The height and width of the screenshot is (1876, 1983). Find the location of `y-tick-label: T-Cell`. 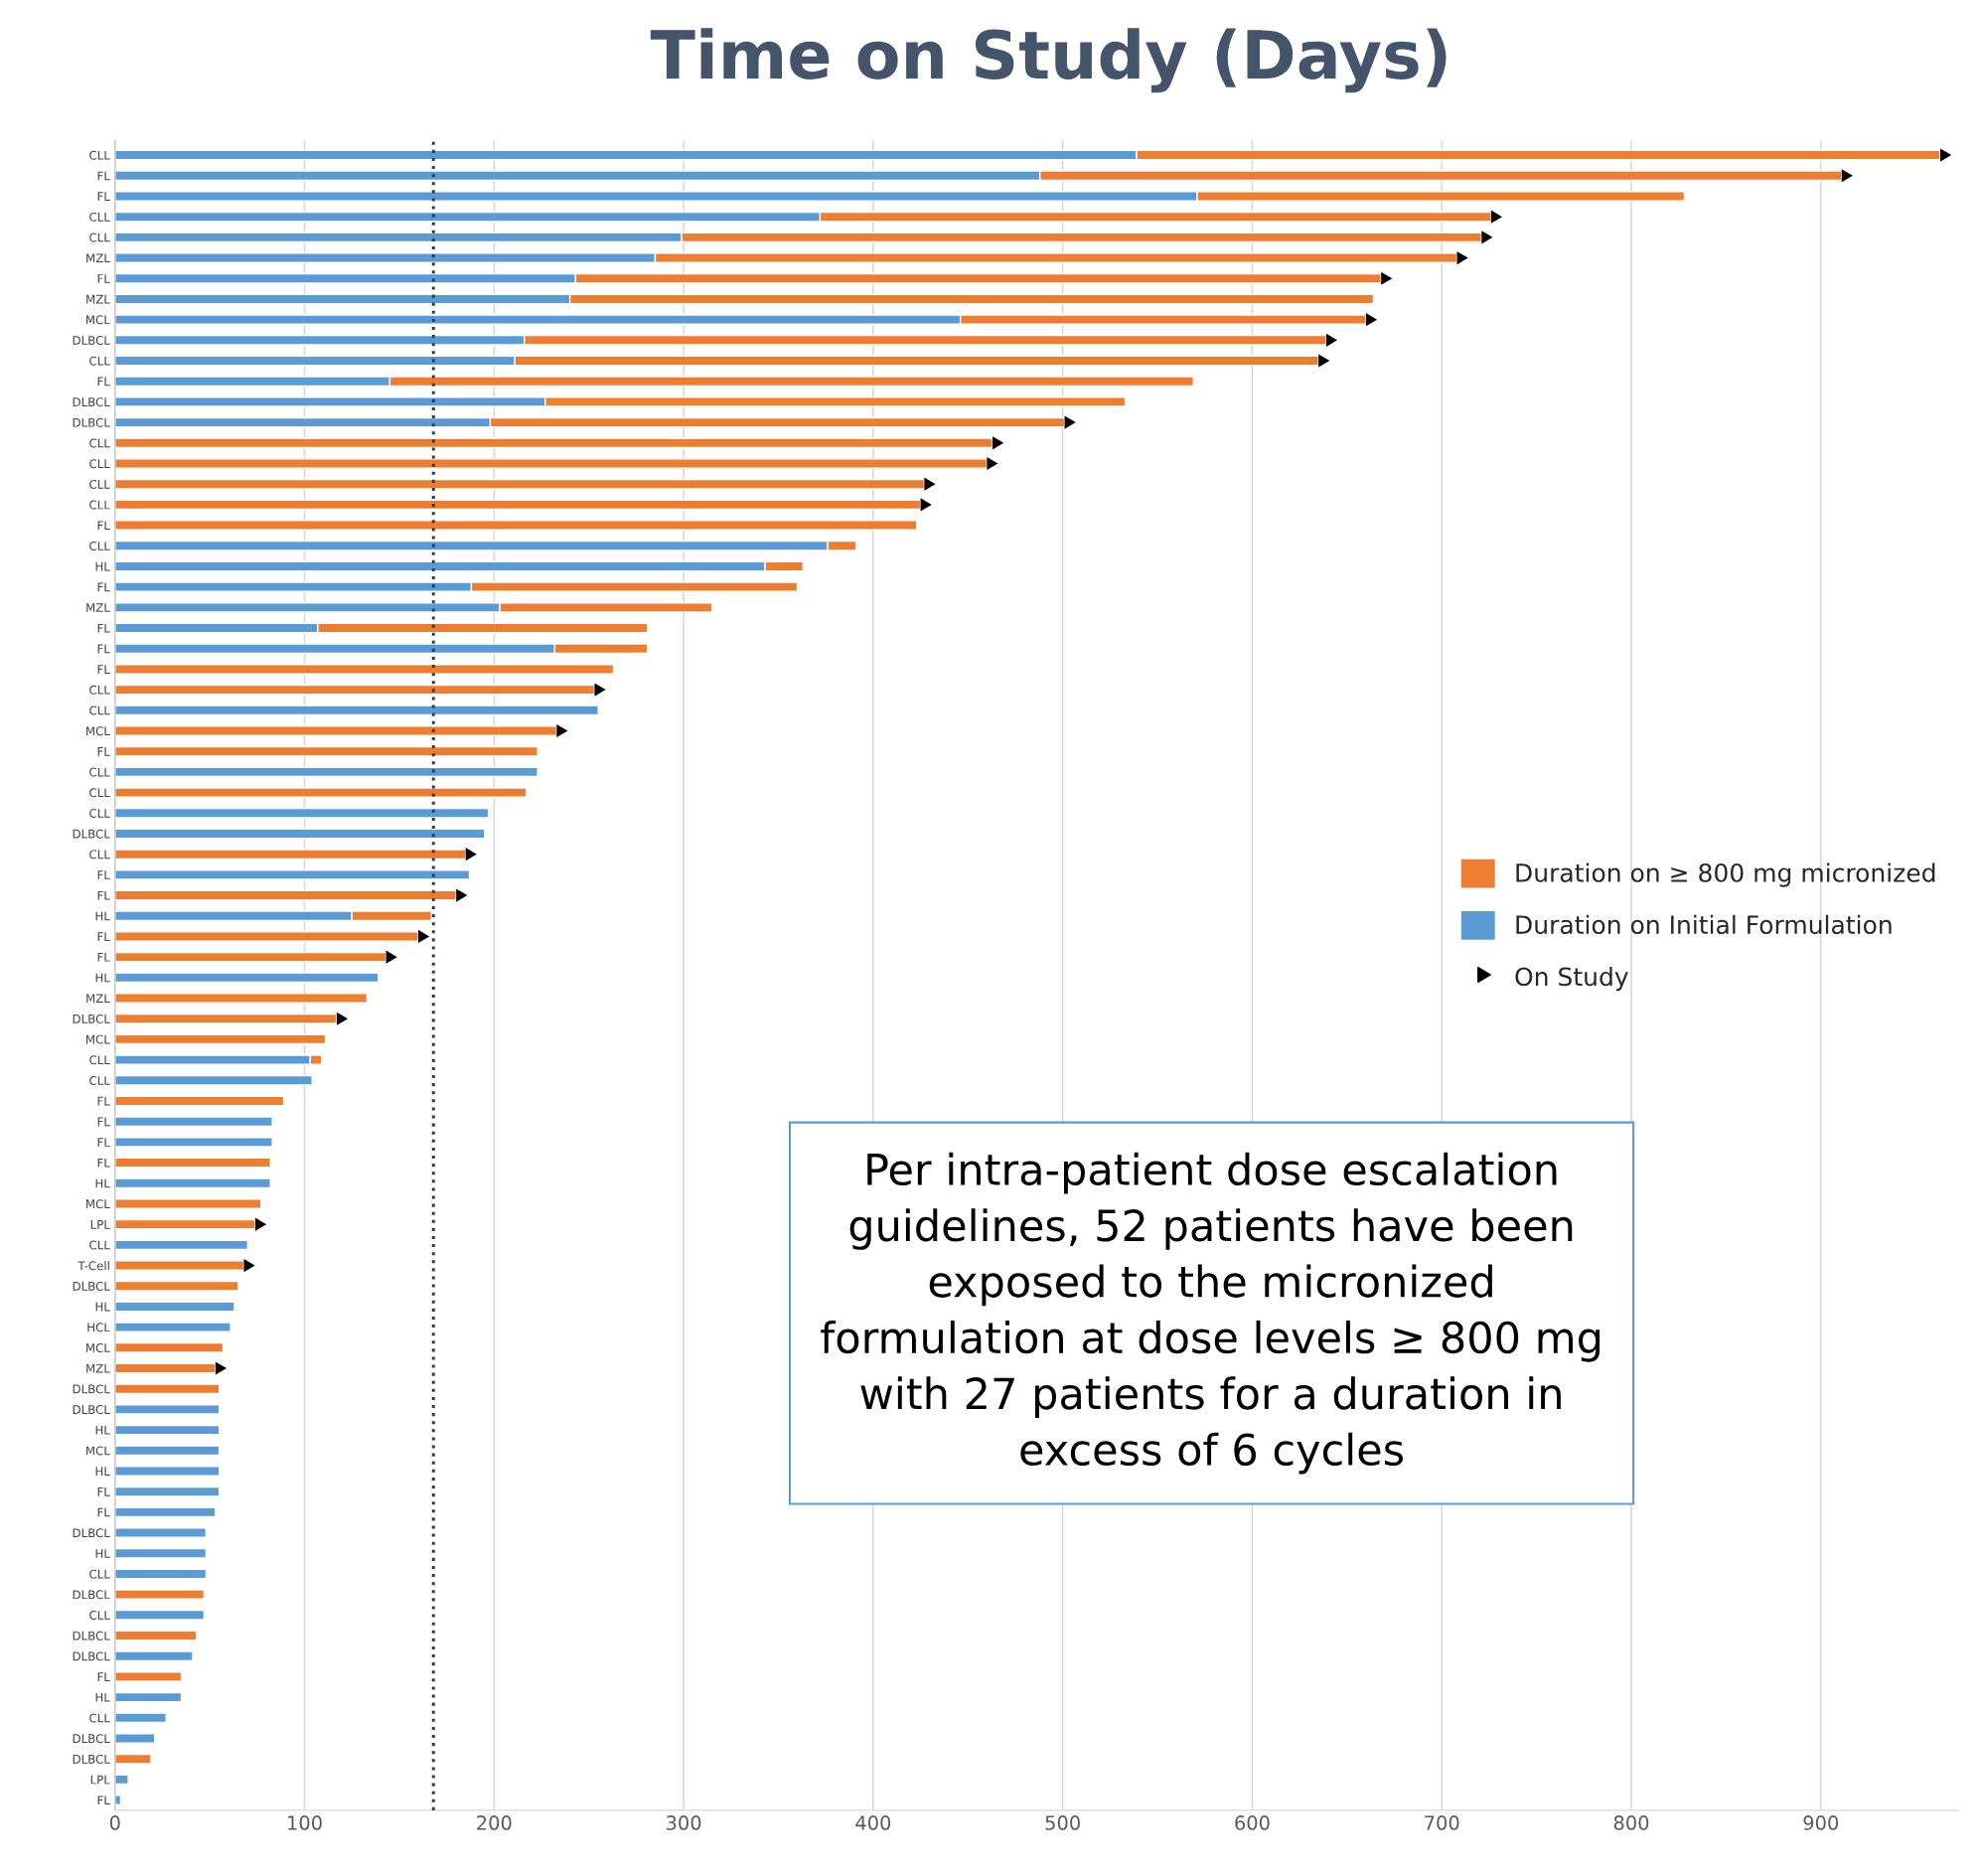

y-tick-label: T-Cell is located at coordinates (93, 1266).